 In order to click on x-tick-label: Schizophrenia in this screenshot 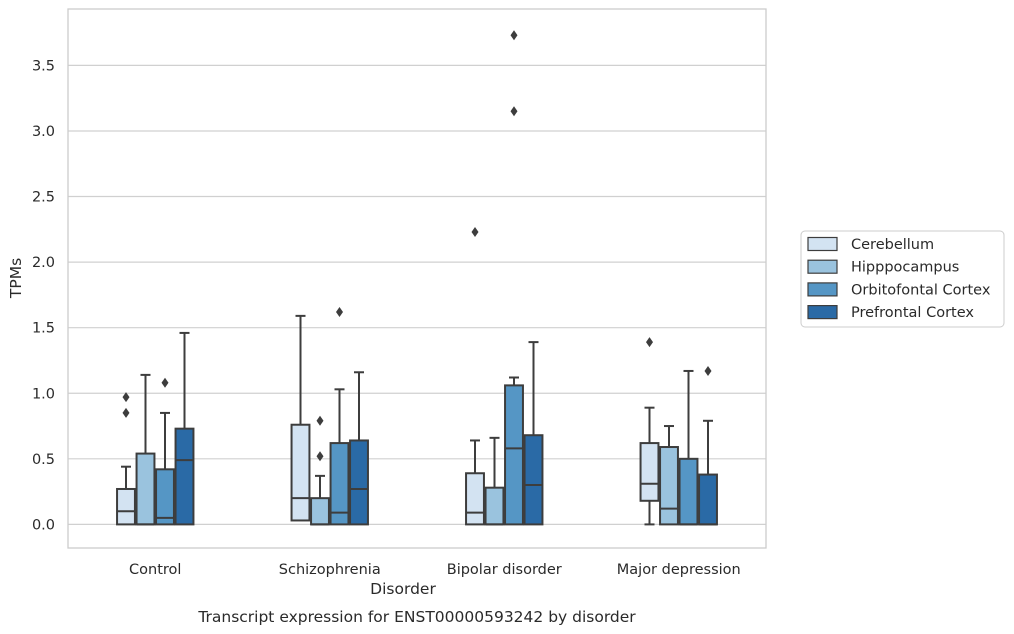, I will do `click(330, 570)`.